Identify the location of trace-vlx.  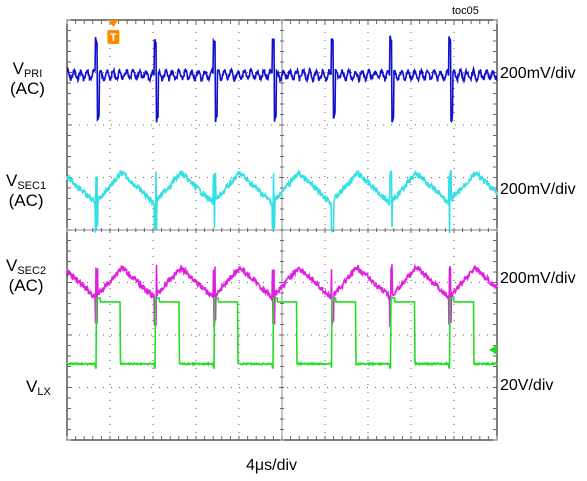
(282, 333).